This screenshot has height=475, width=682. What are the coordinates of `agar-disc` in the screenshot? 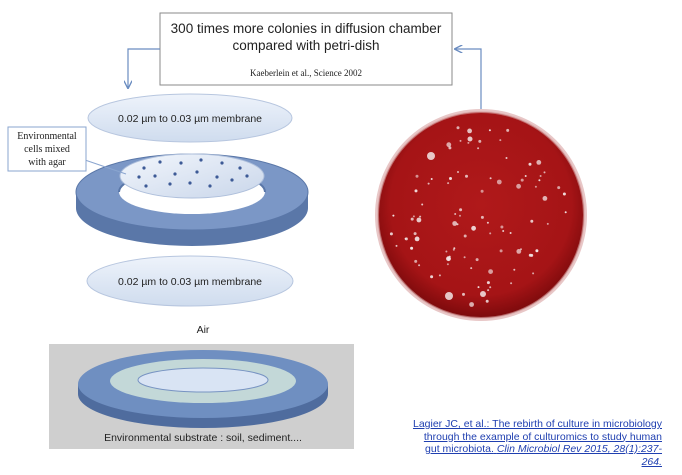 It's located at (192, 176).